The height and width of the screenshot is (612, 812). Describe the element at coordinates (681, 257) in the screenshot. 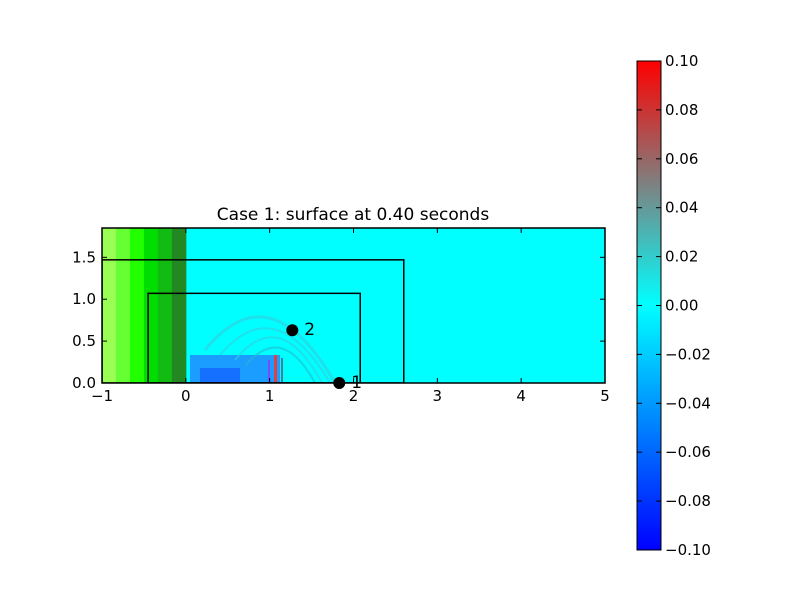

I see `colorbar-tick-label: 0.02` at that location.